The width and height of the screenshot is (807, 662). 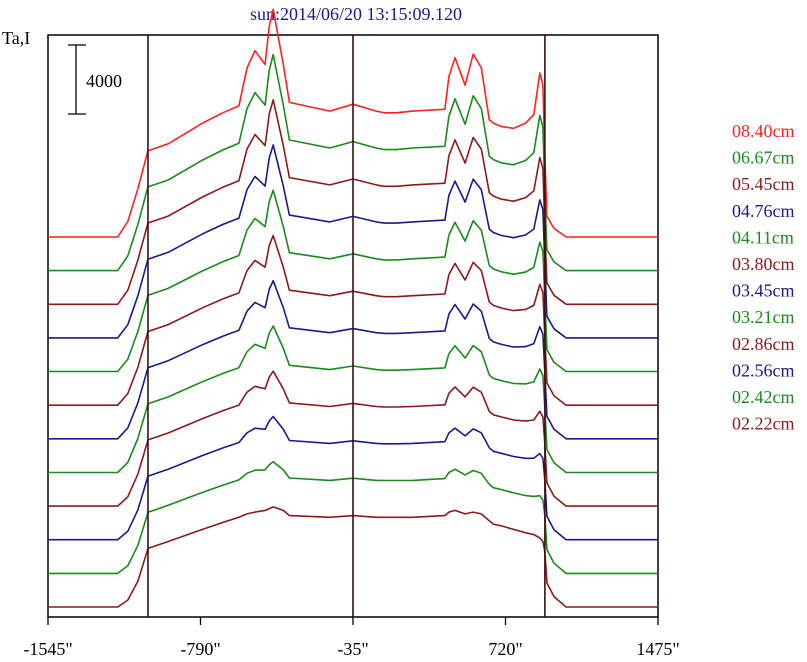 I want to click on x-axis-ticks: -1545" -790" -35" 720" 1475", so click(x=351, y=638).